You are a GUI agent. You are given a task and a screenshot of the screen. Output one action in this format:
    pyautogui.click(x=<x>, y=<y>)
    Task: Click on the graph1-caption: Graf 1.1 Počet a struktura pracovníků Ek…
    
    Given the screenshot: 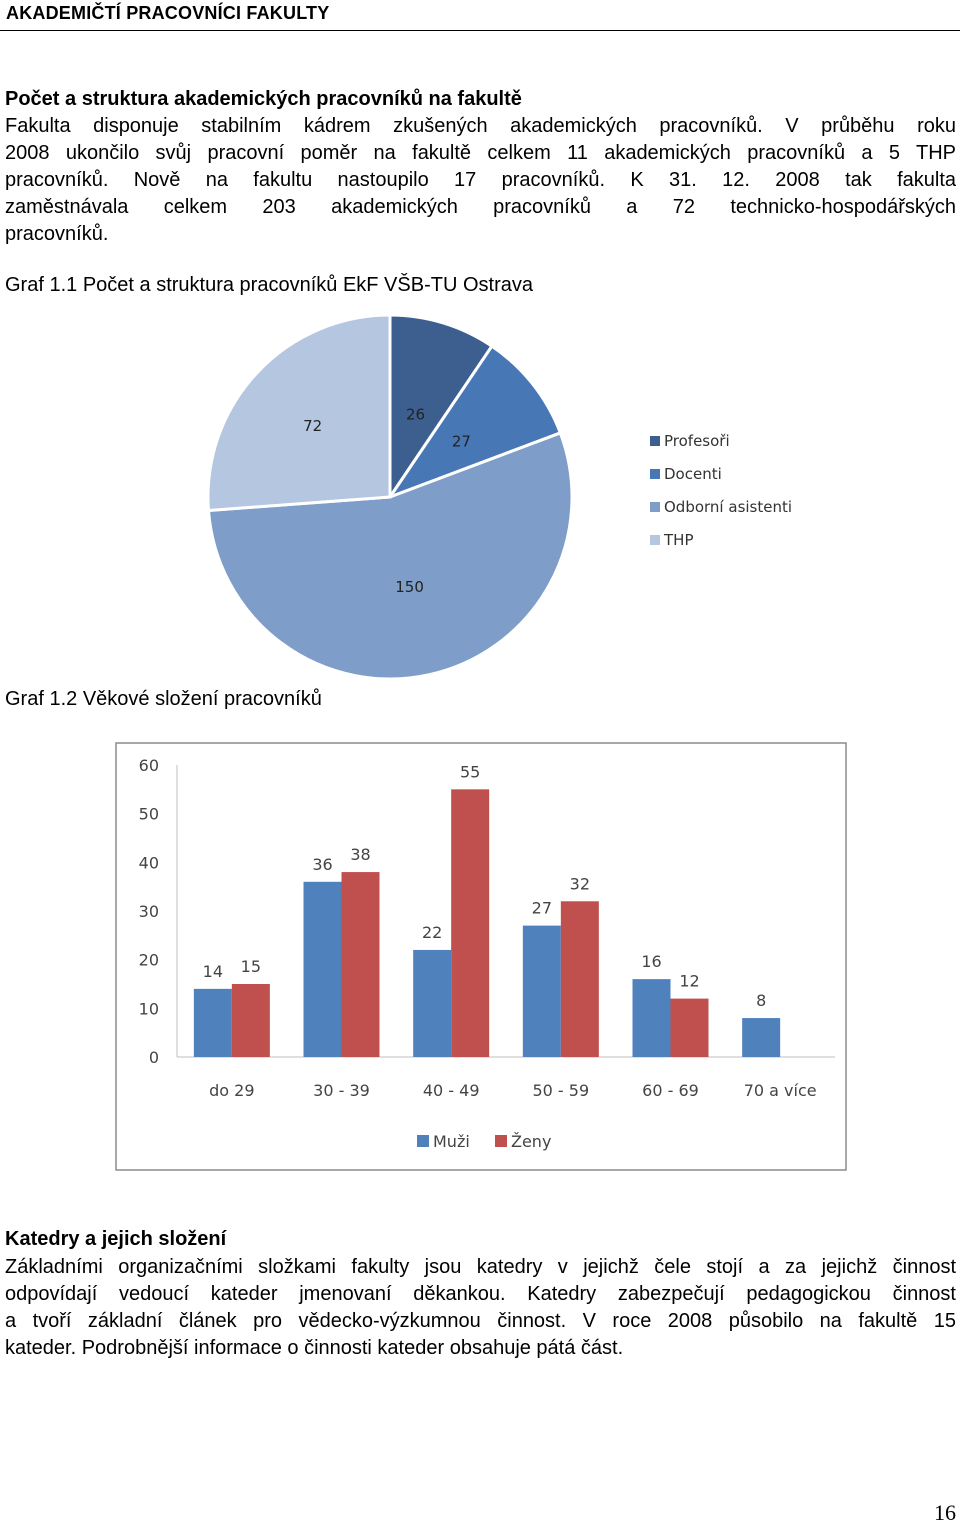 What is the action you would take?
    pyautogui.click(x=269, y=285)
    